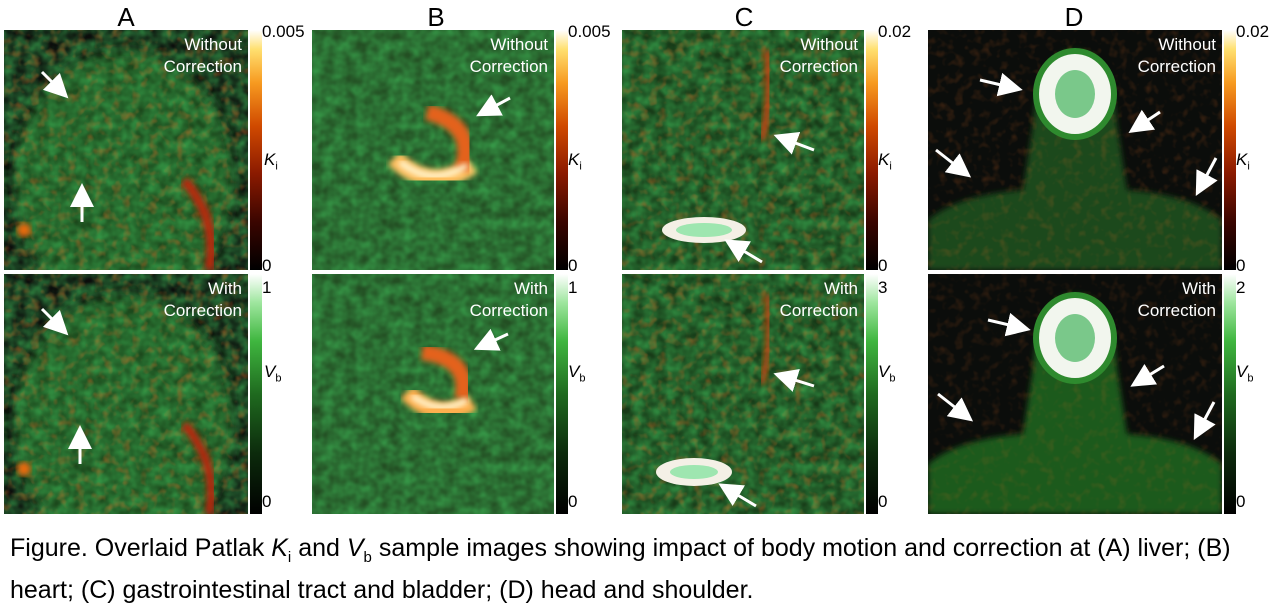 This screenshot has width=1280, height=606. What do you see at coordinates (1075, 394) in the screenshot?
I see `panel-d-with-correction-image: With Correction` at bounding box center [1075, 394].